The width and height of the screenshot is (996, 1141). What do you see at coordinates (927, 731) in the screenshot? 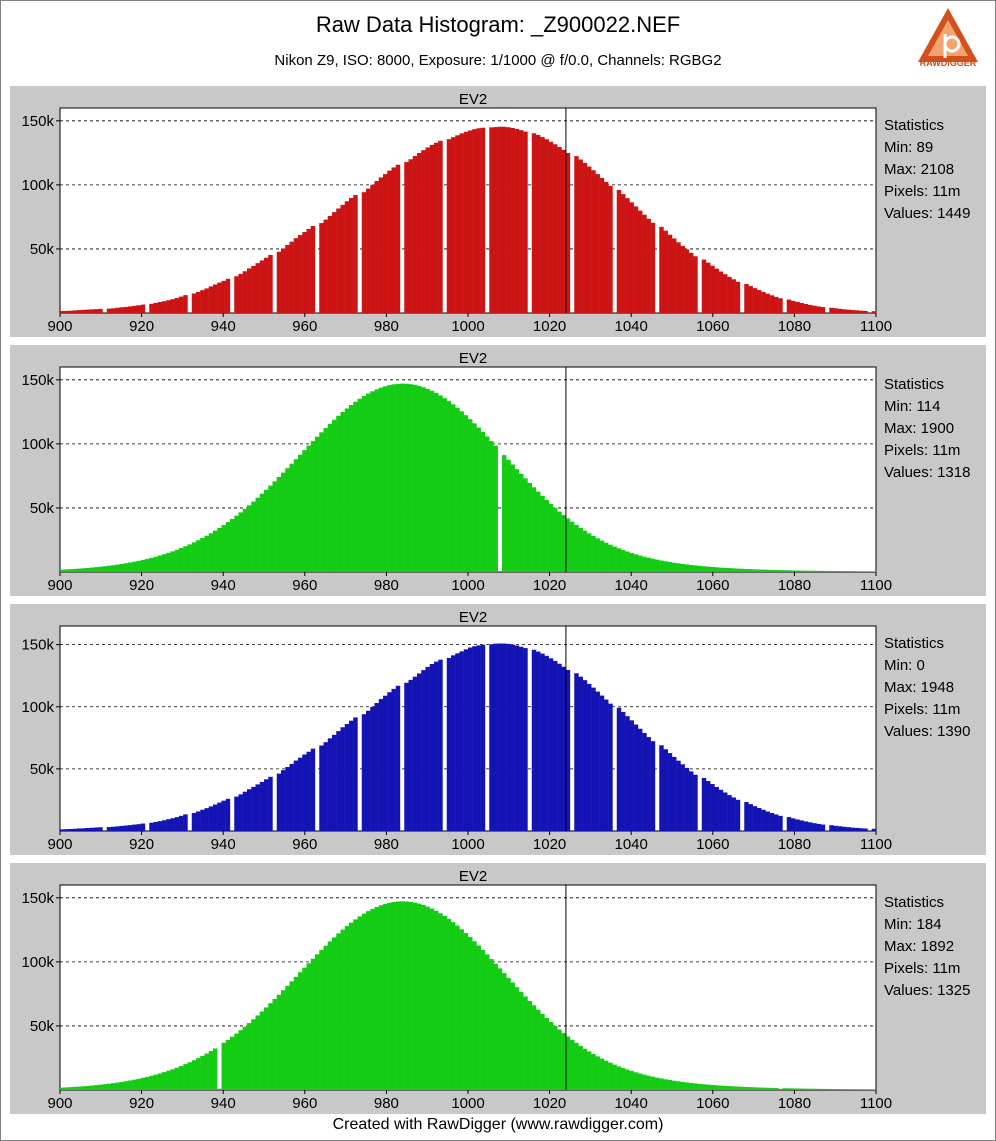
I see `statistics-values: Values: 1390` at bounding box center [927, 731].